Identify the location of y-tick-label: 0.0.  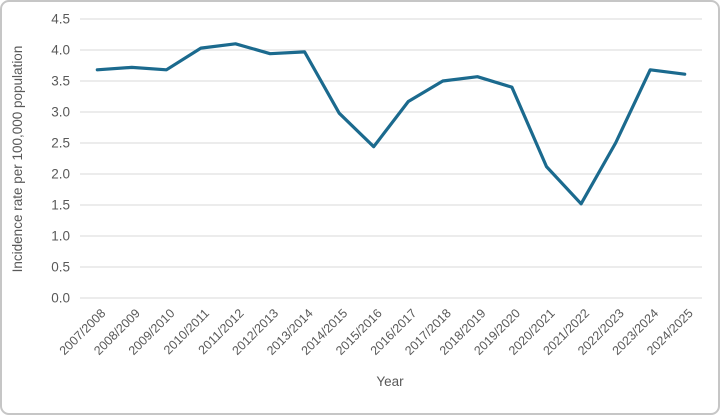
(60, 298).